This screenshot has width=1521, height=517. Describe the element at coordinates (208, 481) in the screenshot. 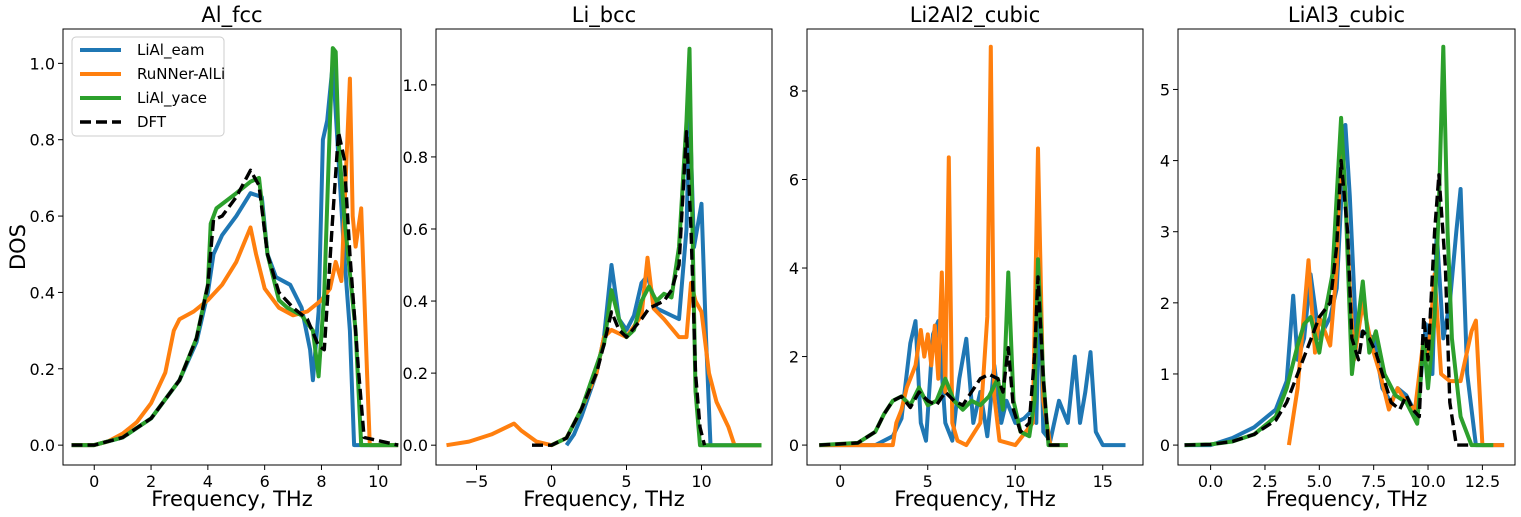

I see `x-tick-label: 4` at that location.